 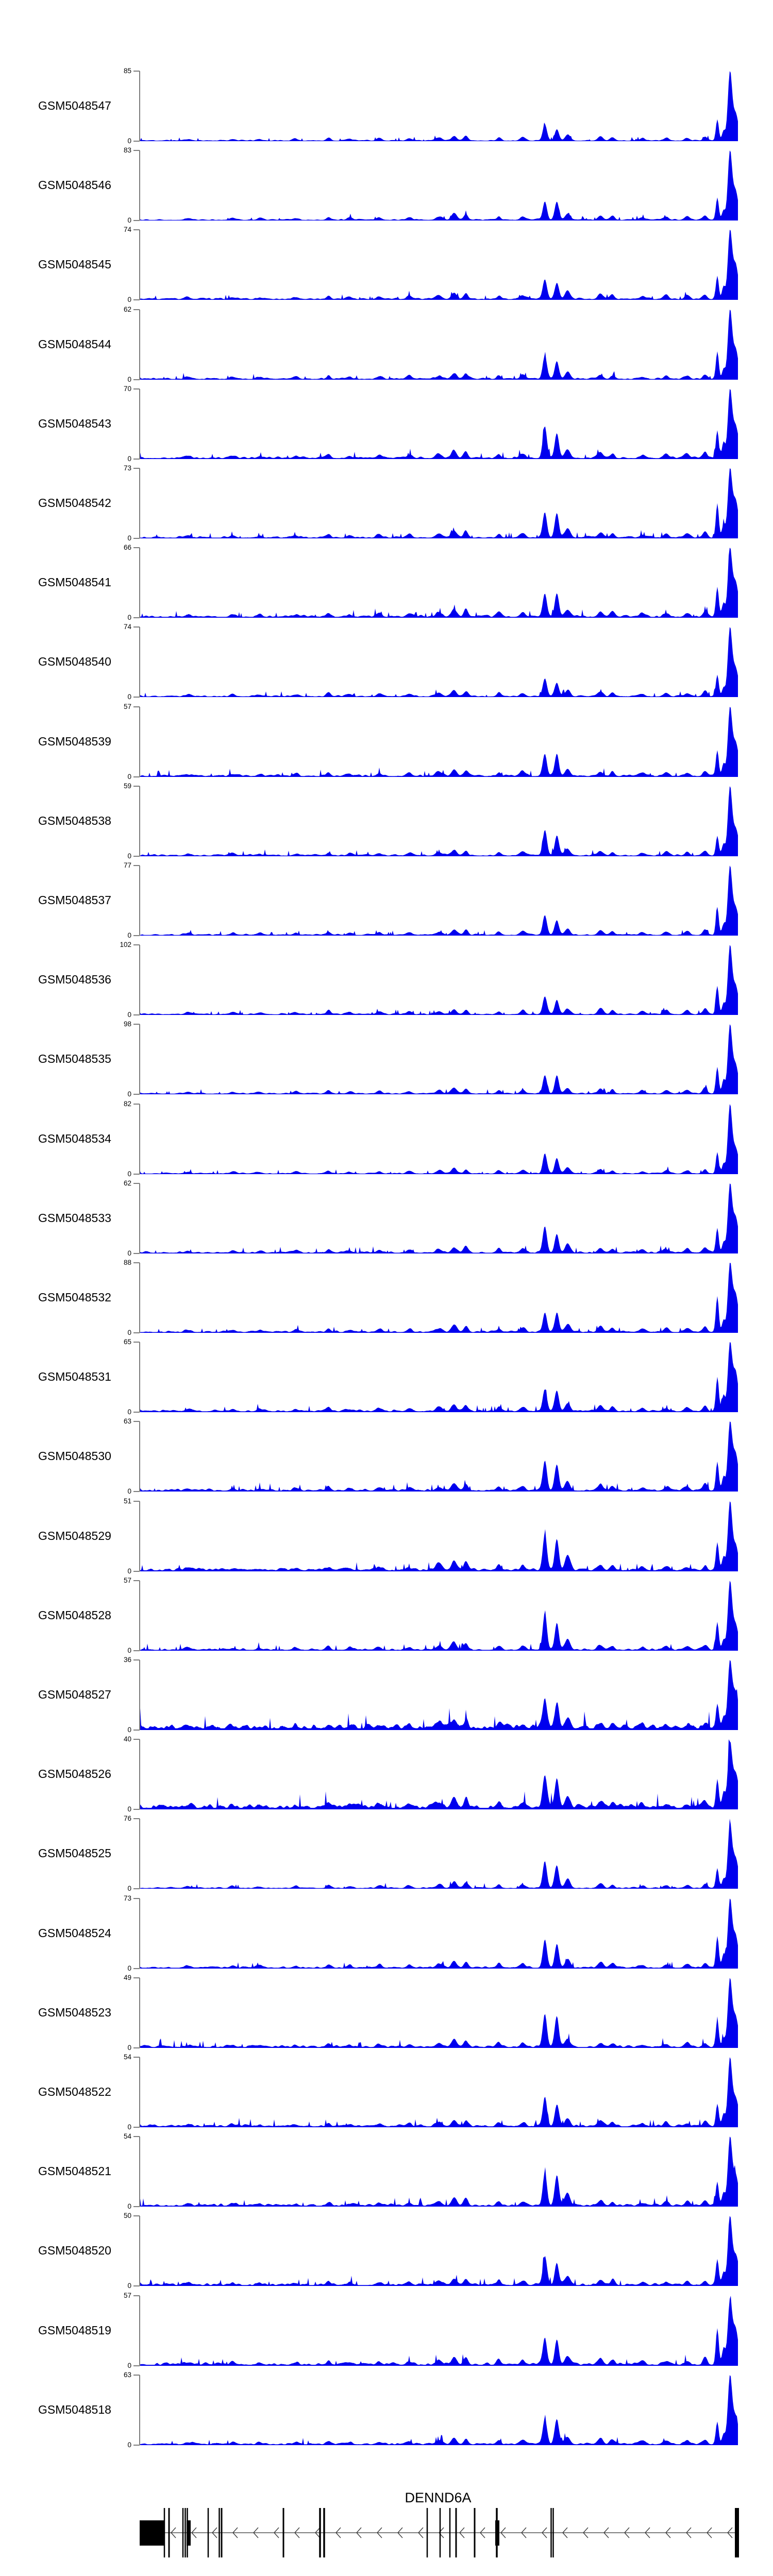 I want to click on sample-id-label: GSM5048522, so click(x=74, y=2091).